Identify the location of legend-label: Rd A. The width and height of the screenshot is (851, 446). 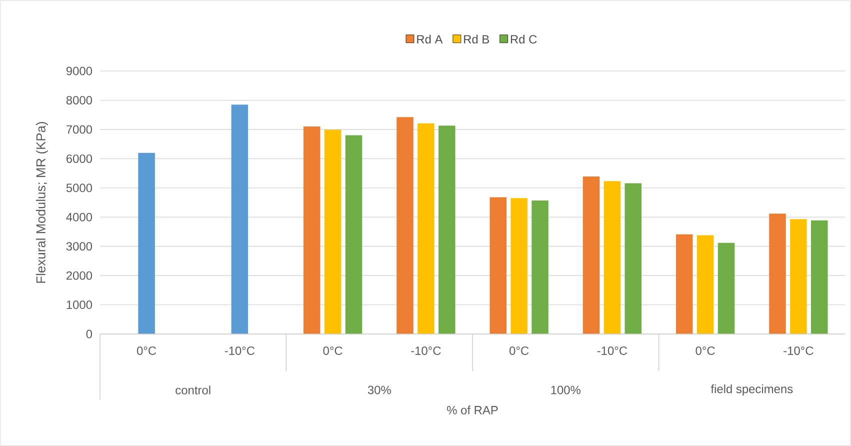
(430, 39).